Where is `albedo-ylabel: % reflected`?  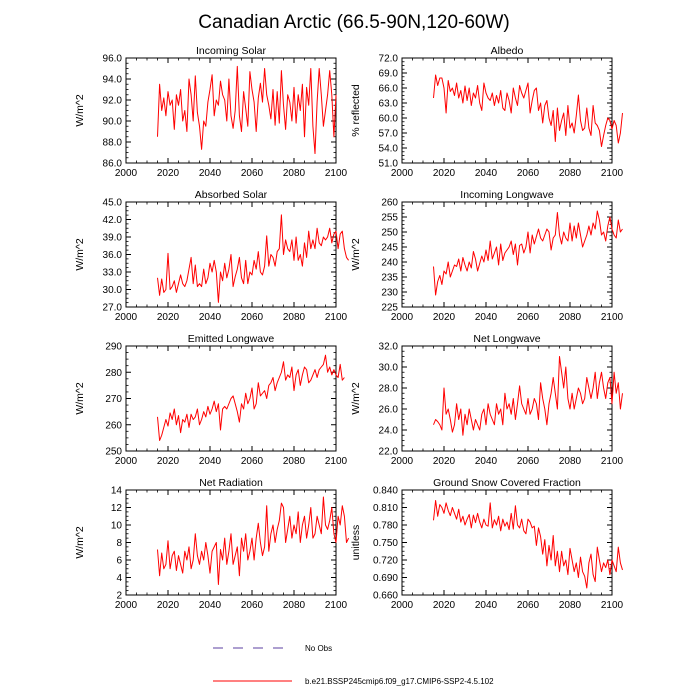 albedo-ylabel: % reflected is located at coordinates (356, 110).